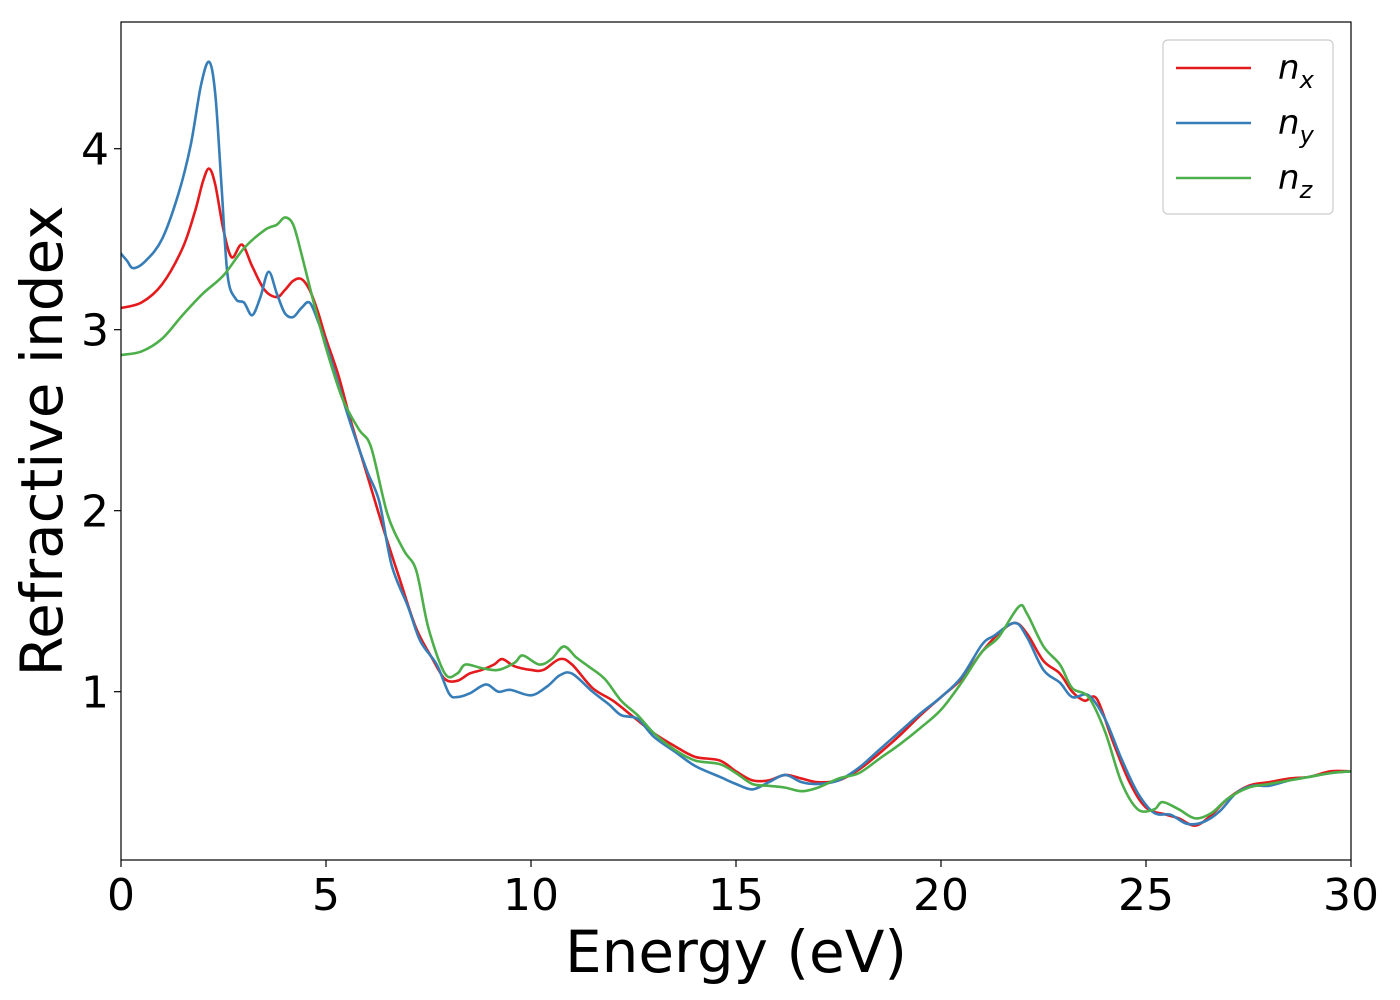 Image resolution: width=1400 pixels, height=1000 pixels. What do you see at coordinates (101, 422) in the screenshot?
I see `y-axis-ticks: 1 2 3 4` at bounding box center [101, 422].